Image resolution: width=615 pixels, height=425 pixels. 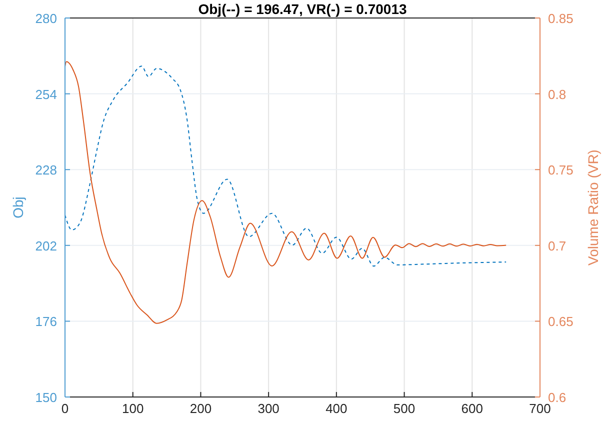 What do you see at coordinates (201, 408) in the screenshot?
I see `x-tick-label: 200` at bounding box center [201, 408].